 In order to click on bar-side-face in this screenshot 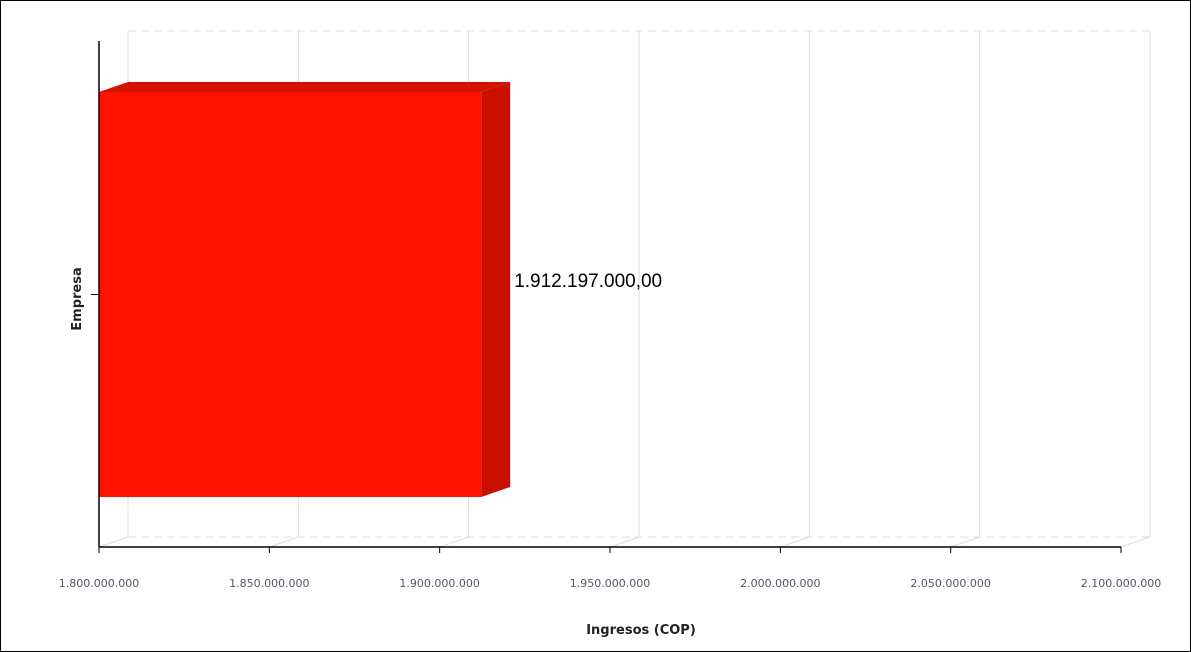, I will do `click(496, 289)`.